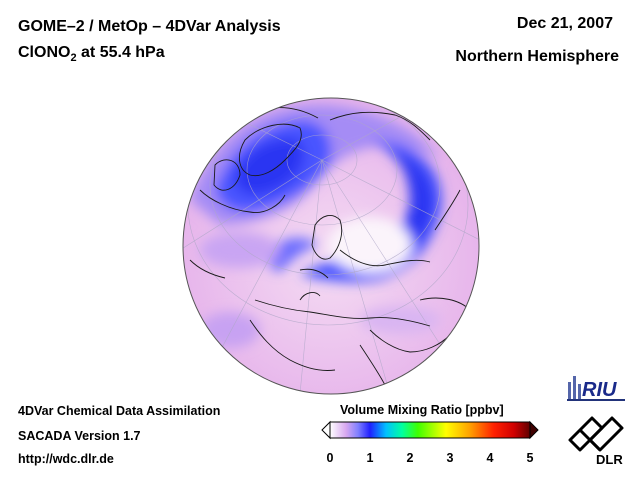  I want to click on species-subscript: 2, so click(73, 58).